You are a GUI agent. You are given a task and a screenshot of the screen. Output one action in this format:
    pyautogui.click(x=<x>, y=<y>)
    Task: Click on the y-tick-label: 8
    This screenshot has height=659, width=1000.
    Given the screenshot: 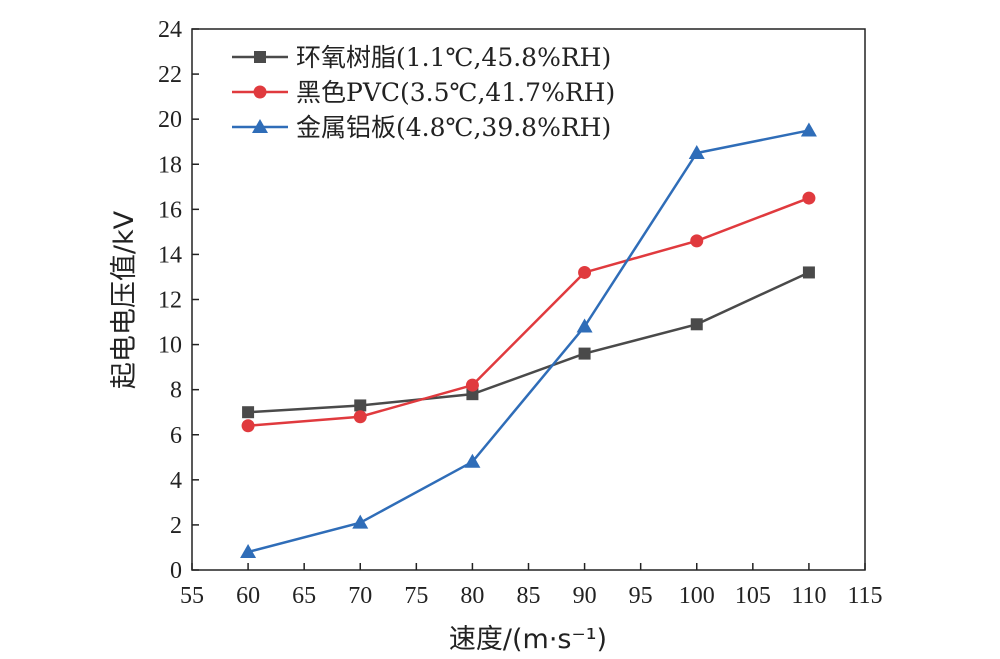 What is the action you would take?
    pyautogui.click(x=176, y=391)
    